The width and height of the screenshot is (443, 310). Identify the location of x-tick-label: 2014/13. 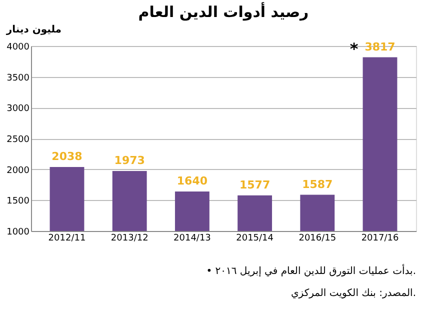
(192, 239).